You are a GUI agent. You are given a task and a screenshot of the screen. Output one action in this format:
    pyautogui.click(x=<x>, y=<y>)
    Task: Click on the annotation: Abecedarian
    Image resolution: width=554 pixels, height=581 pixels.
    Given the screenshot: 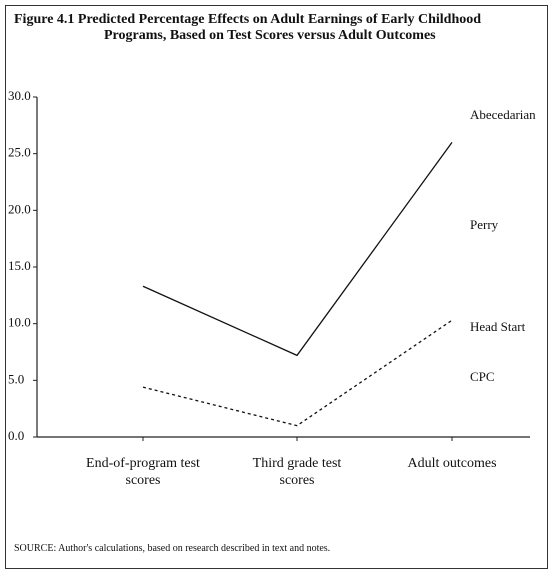 What is the action you would take?
    pyautogui.click(x=503, y=114)
    